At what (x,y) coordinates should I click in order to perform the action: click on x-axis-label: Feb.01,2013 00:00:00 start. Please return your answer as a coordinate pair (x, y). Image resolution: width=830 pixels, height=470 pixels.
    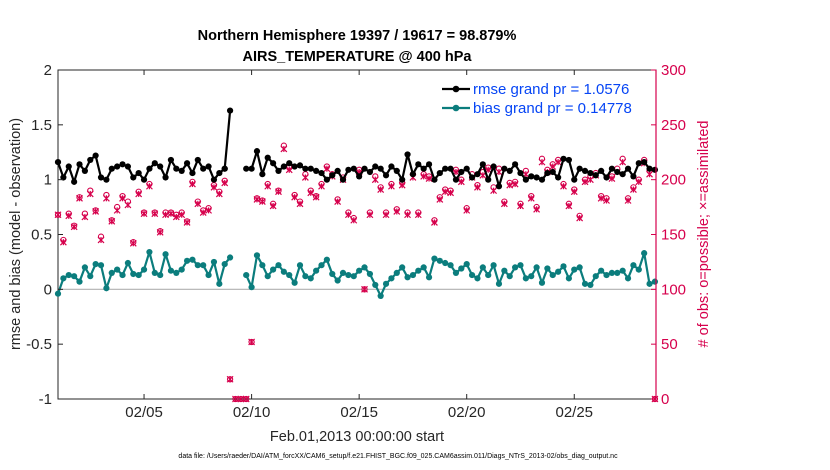
    Looking at the image, I should click on (357, 437).